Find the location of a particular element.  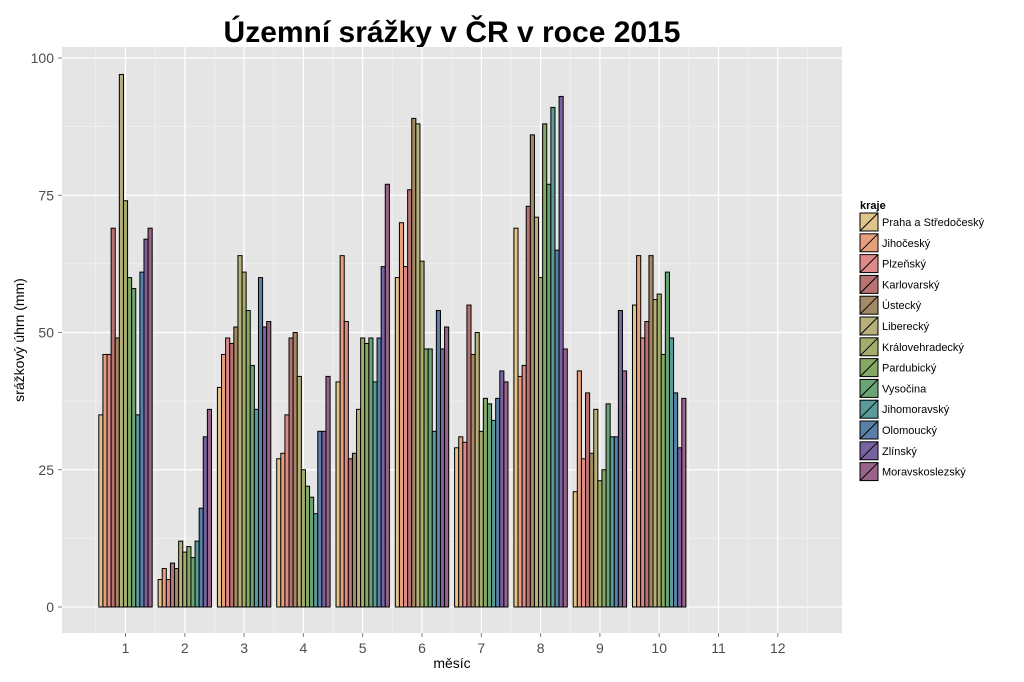

x-tick-label: 10 is located at coordinates (659, 648).